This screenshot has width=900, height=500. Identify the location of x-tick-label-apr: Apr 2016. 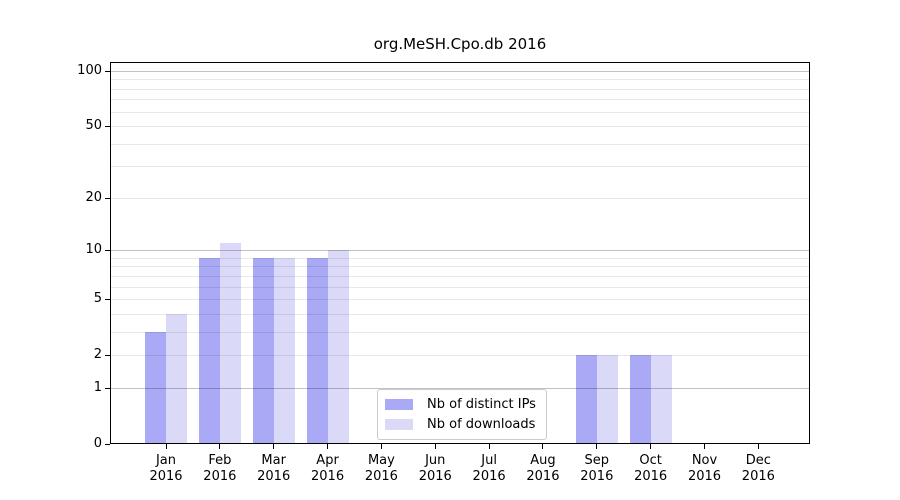
(328, 468).